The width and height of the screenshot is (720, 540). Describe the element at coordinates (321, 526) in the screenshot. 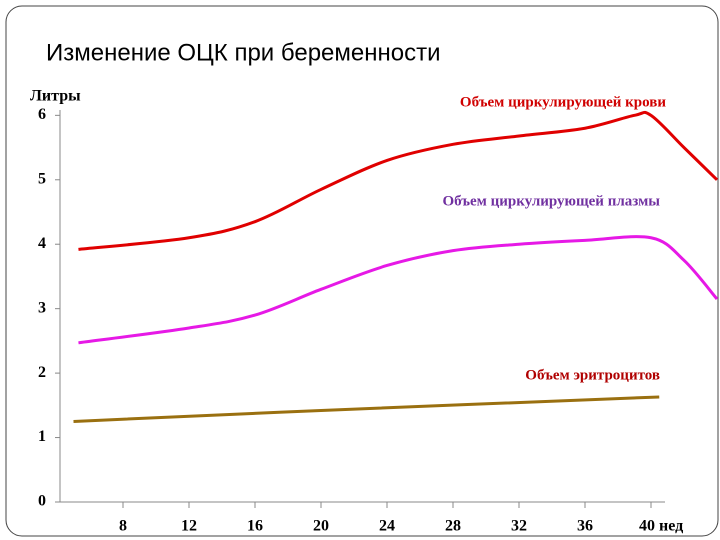

I see `x-tick-label: 20` at that location.